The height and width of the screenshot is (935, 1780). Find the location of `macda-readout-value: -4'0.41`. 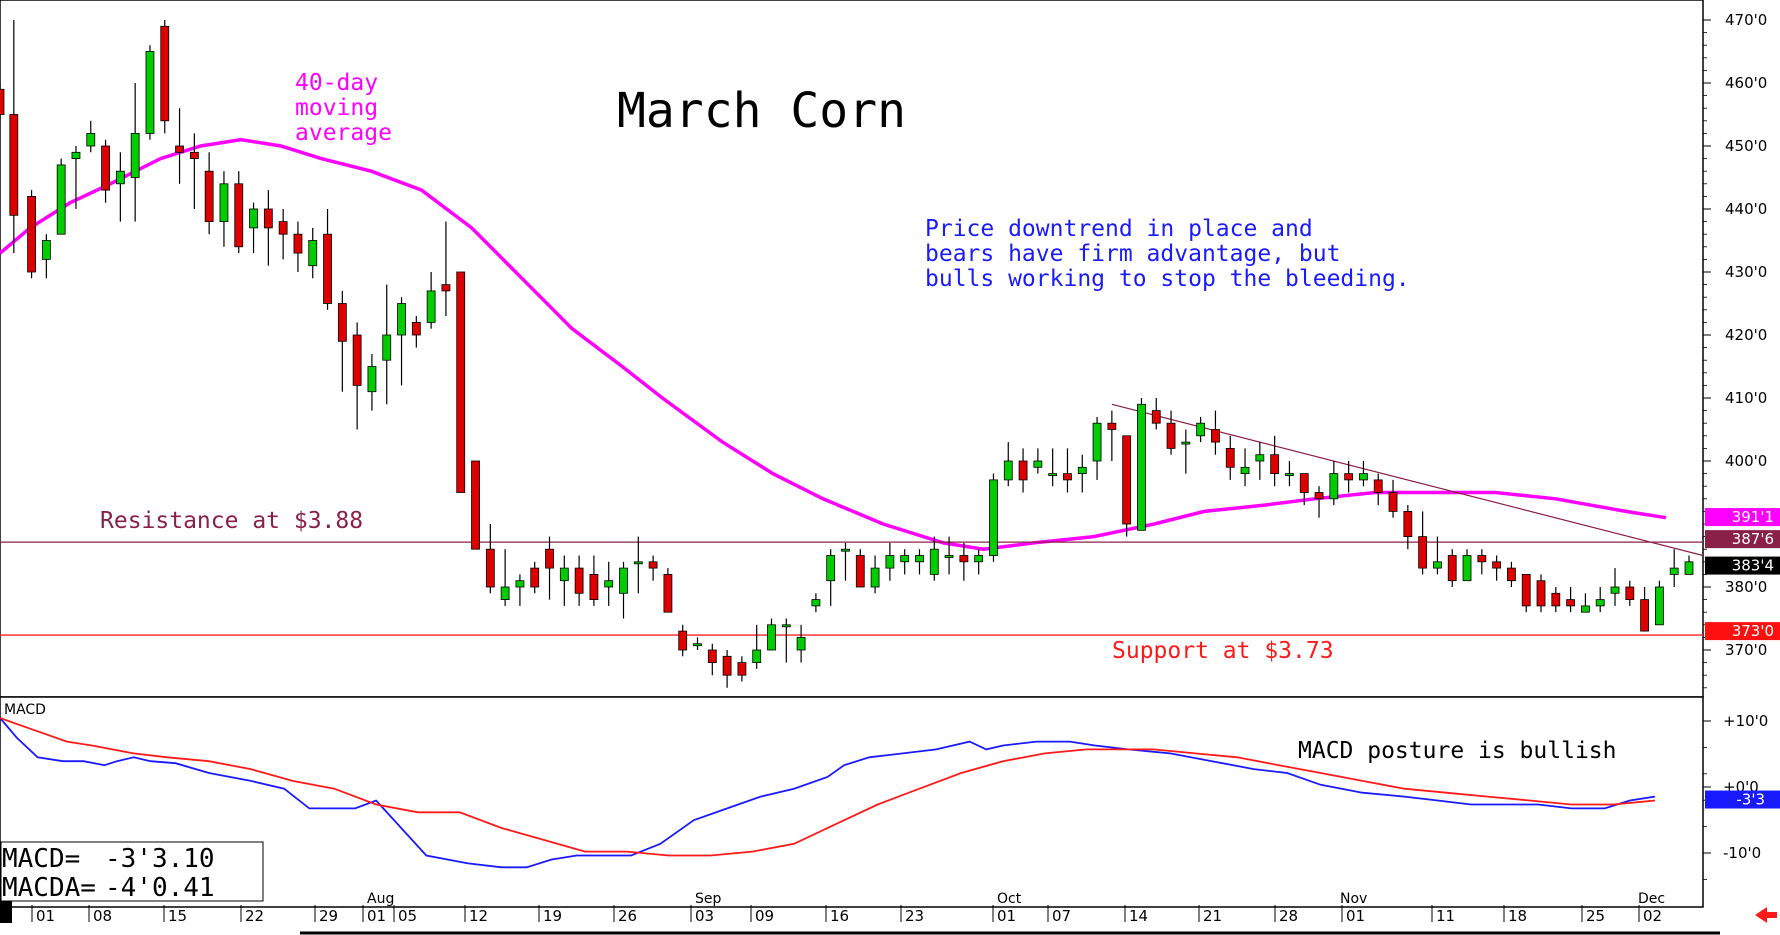

macda-readout-value: -4'0.41 is located at coordinates (160, 888).